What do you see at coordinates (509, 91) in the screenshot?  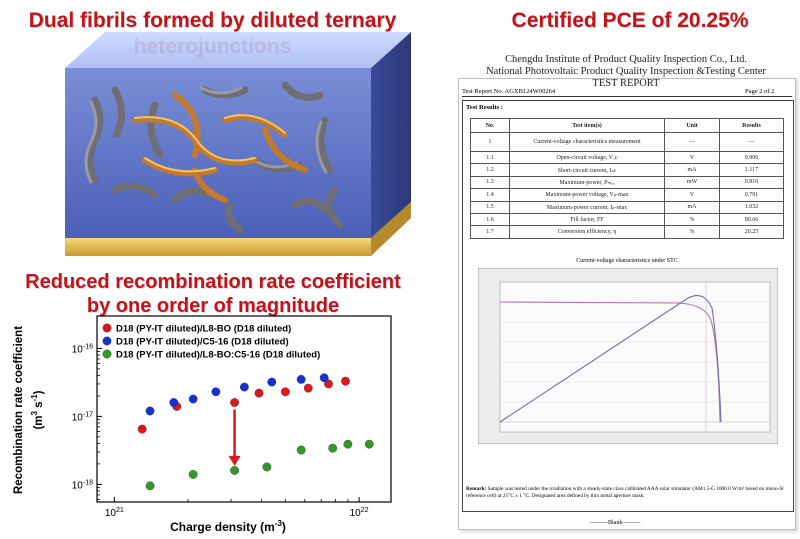 I see `report-number: Test Report No. AGXB124W00264` at bounding box center [509, 91].